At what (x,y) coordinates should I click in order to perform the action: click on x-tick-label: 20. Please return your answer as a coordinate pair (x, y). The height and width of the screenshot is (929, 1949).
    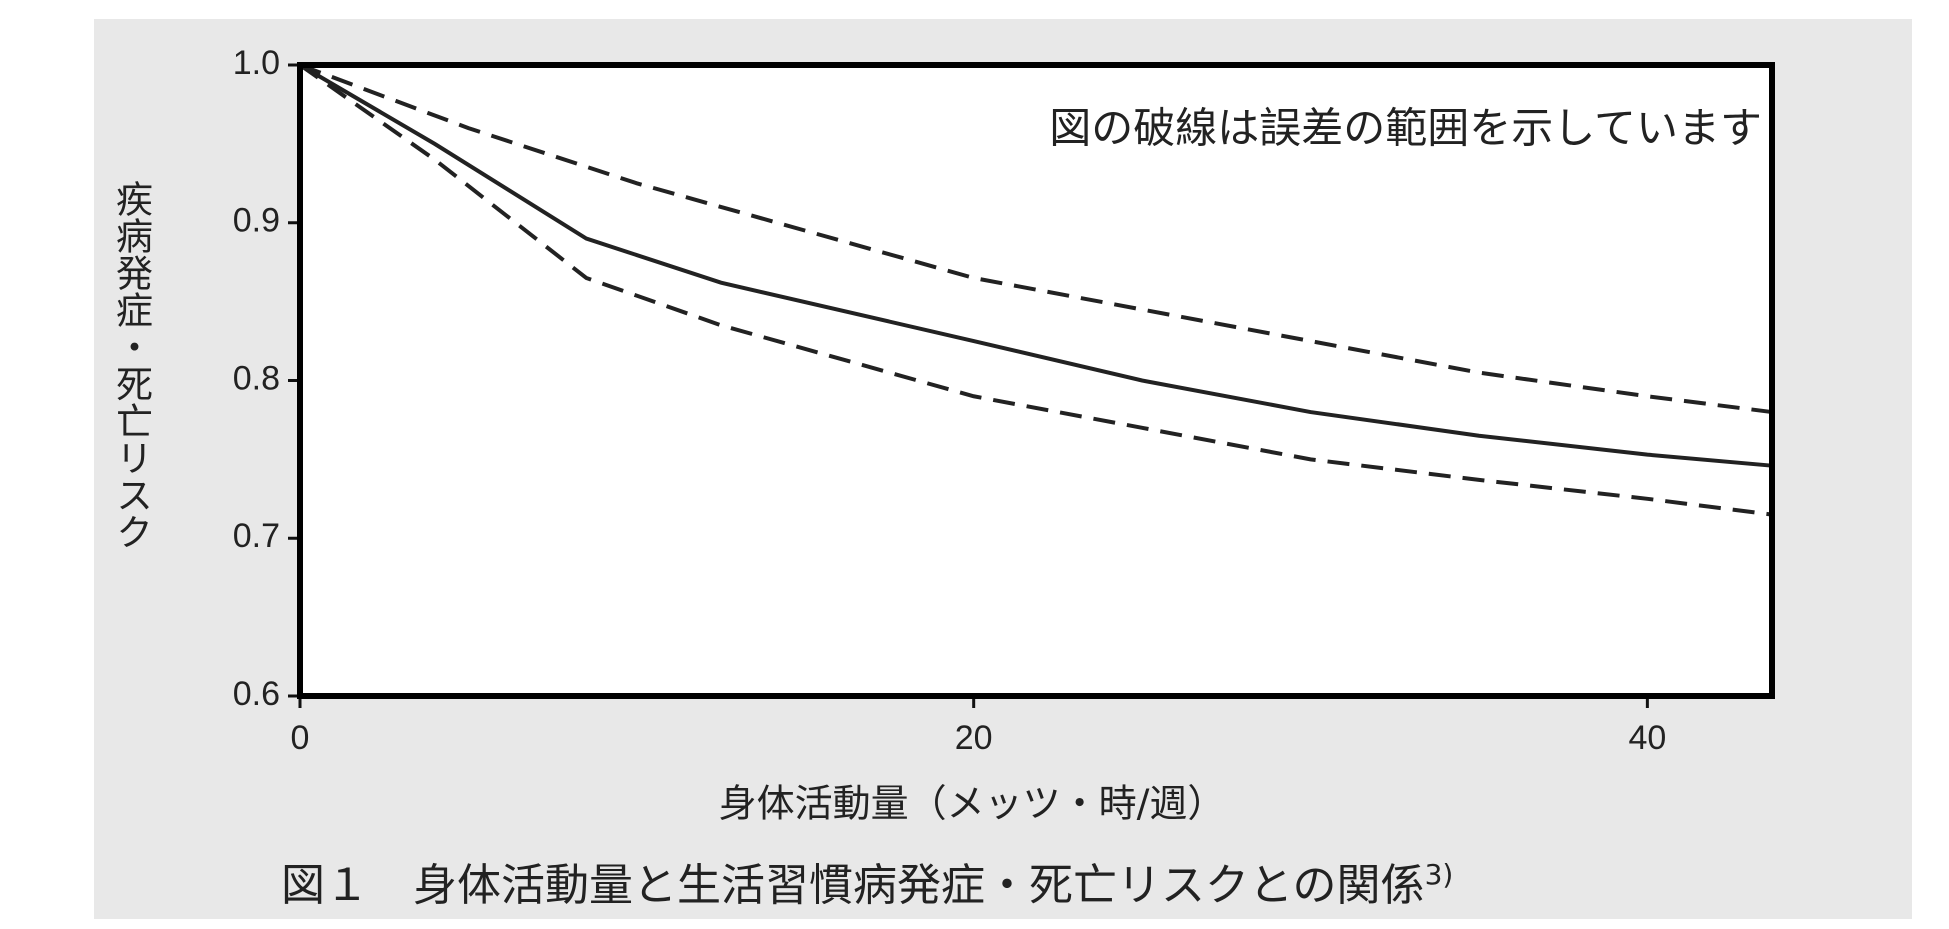
    Looking at the image, I should click on (974, 738).